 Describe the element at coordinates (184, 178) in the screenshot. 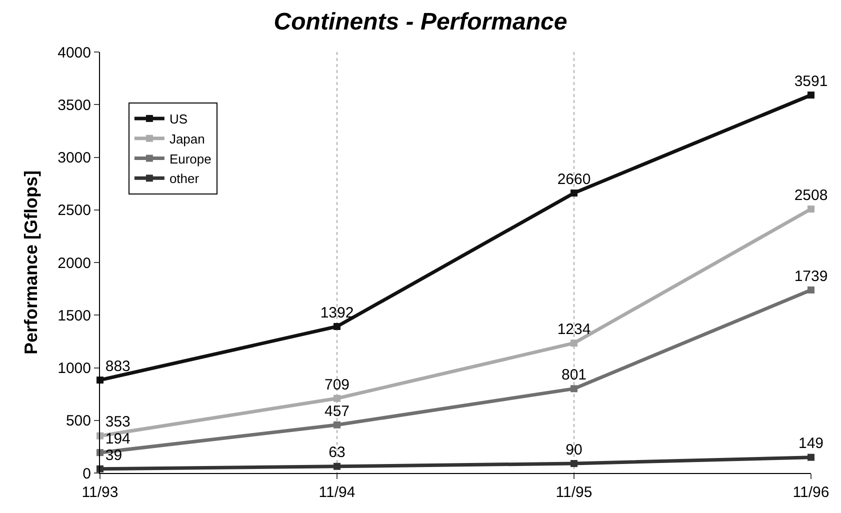

I see `legend-label: other` at that location.